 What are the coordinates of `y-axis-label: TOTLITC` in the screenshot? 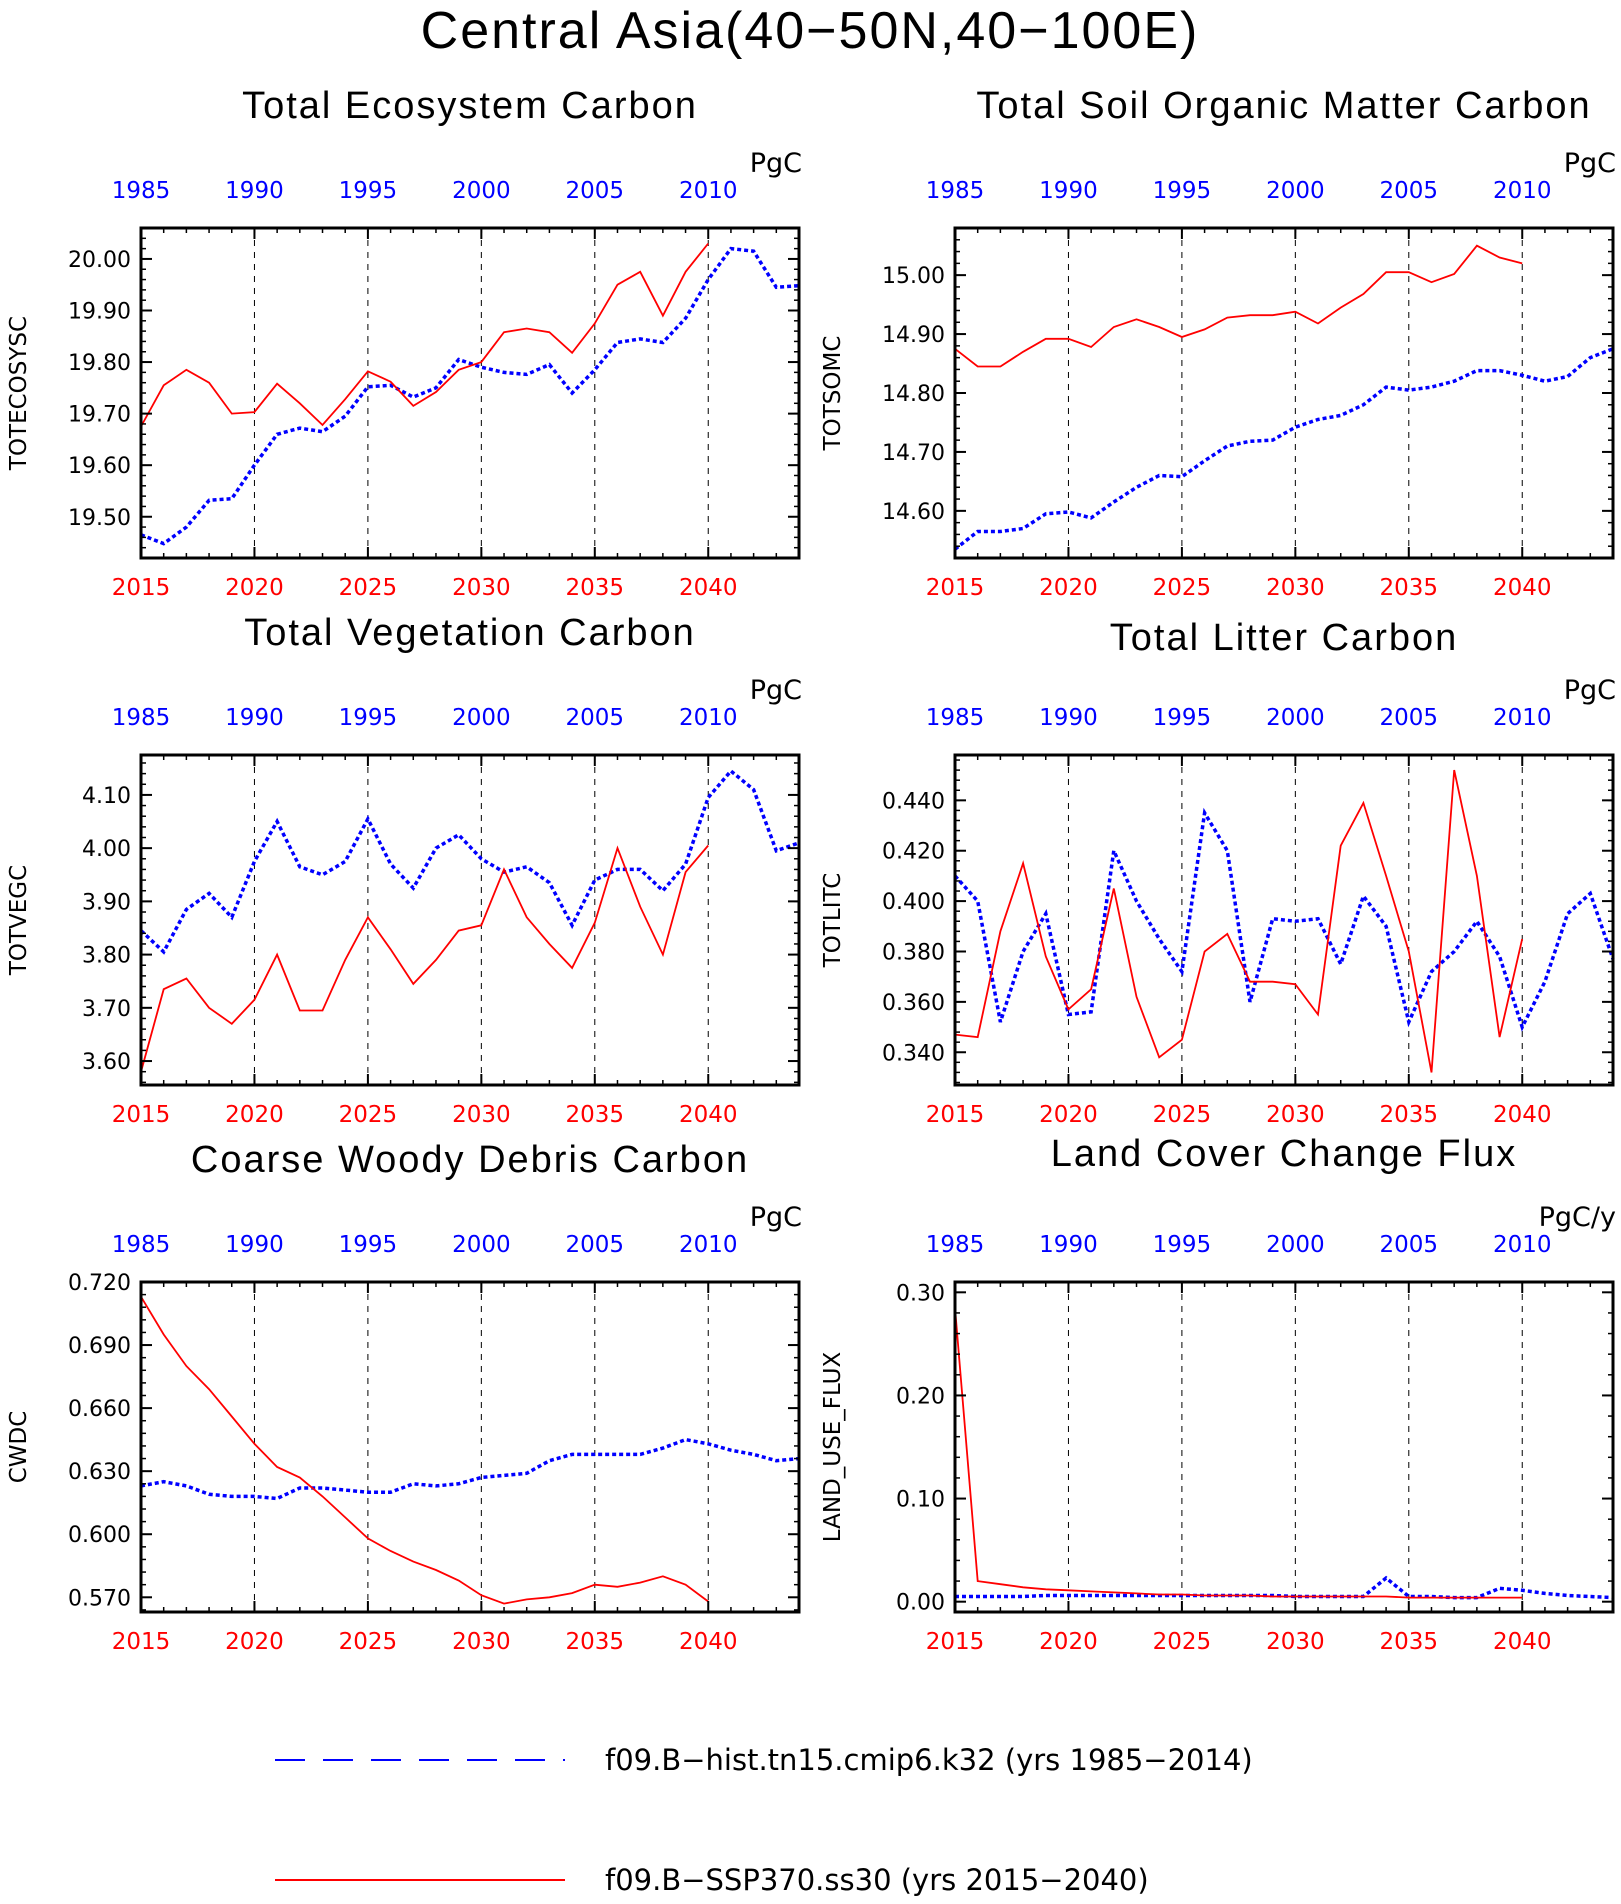 It's located at (833, 921).